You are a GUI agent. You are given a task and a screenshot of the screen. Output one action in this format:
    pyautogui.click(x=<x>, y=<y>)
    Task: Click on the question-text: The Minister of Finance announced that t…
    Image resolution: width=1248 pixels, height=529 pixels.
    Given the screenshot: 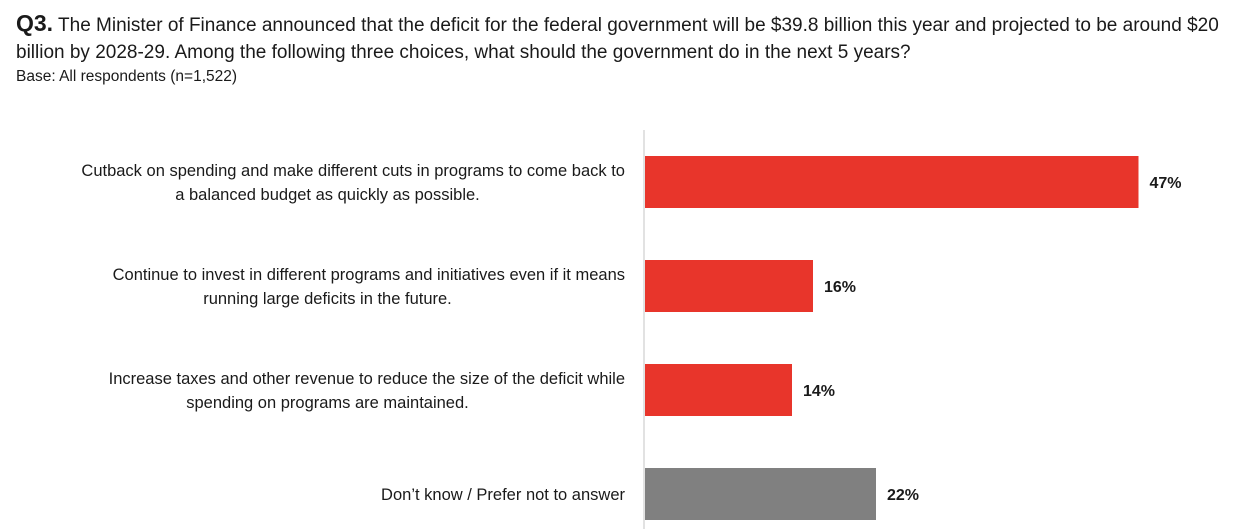 What is the action you would take?
    pyautogui.click(x=617, y=39)
    